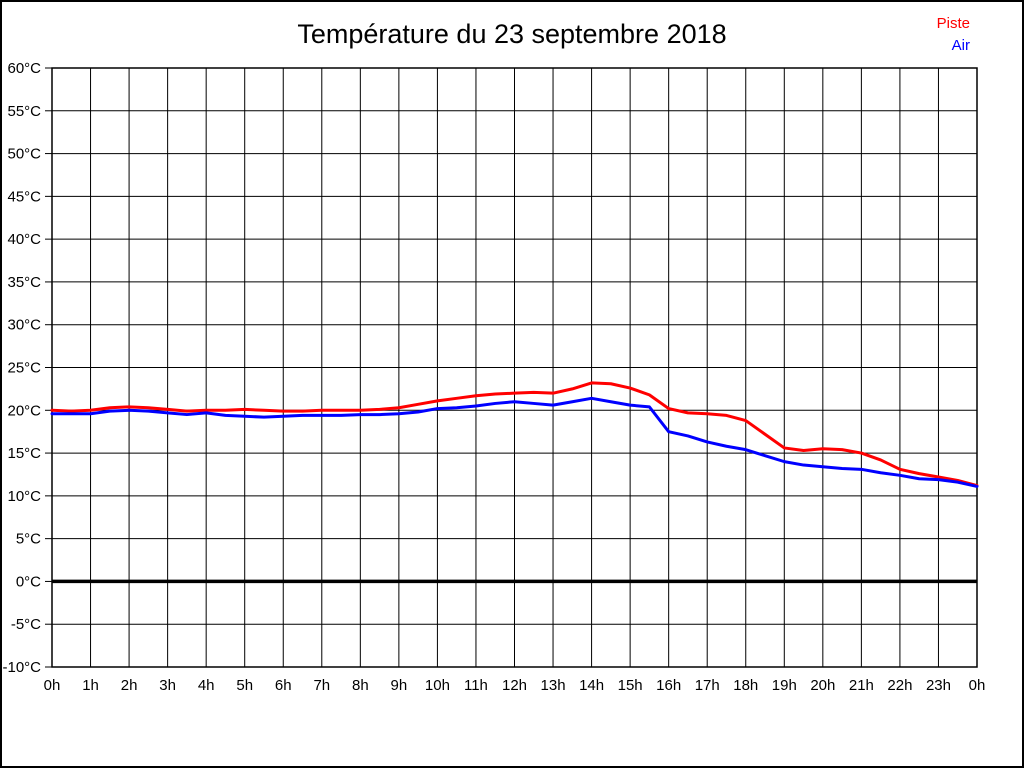  What do you see at coordinates (784, 685) in the screenshot?
I see `x-tick-label: 19h` at bounding box center [784, 685].